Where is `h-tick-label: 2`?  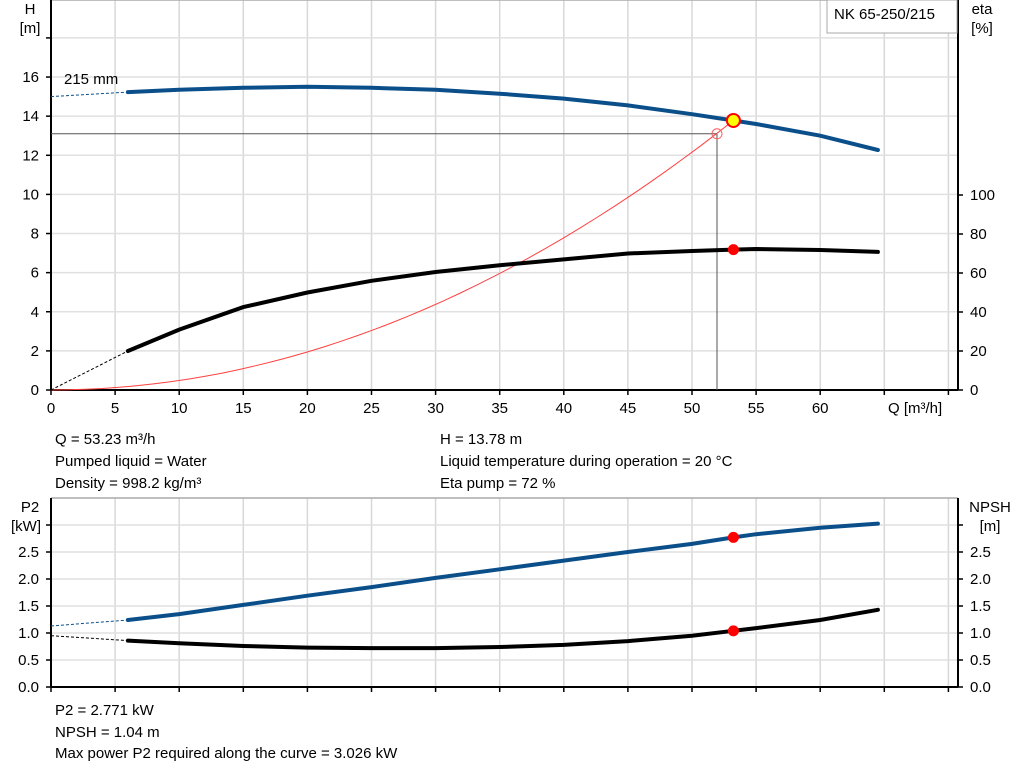 h-tick-label: 2 is located at coordinates (35, 351).